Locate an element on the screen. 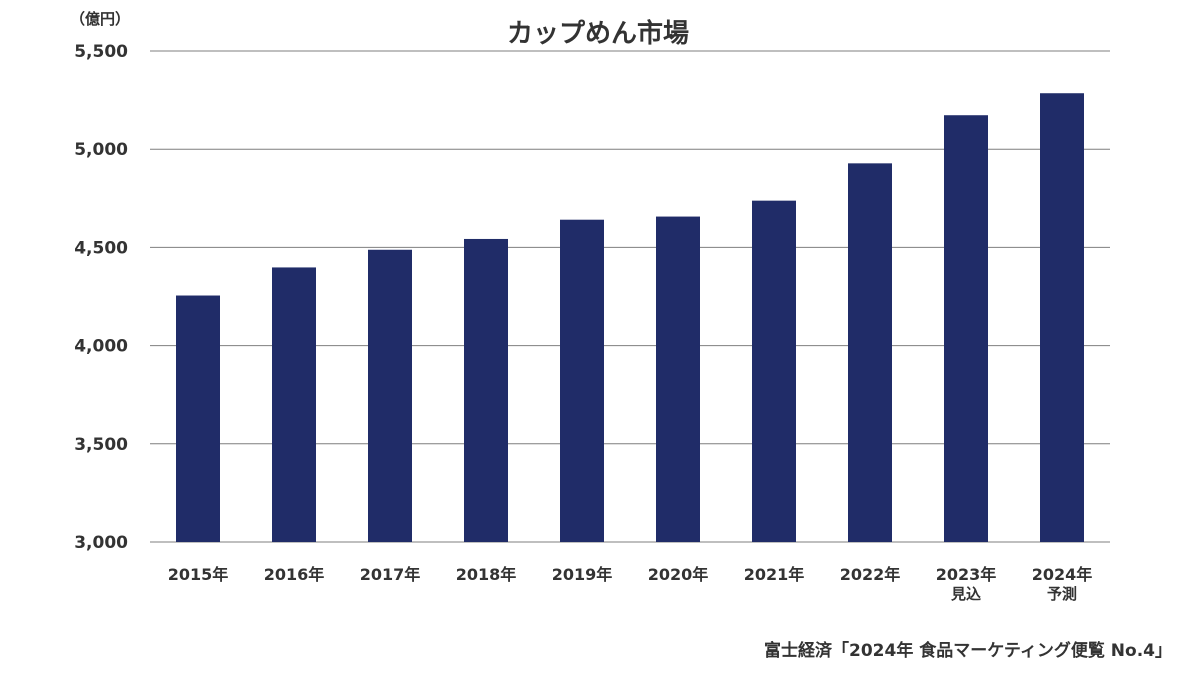  y-tick-label: 3,000 is located at coordinates (101, 543).